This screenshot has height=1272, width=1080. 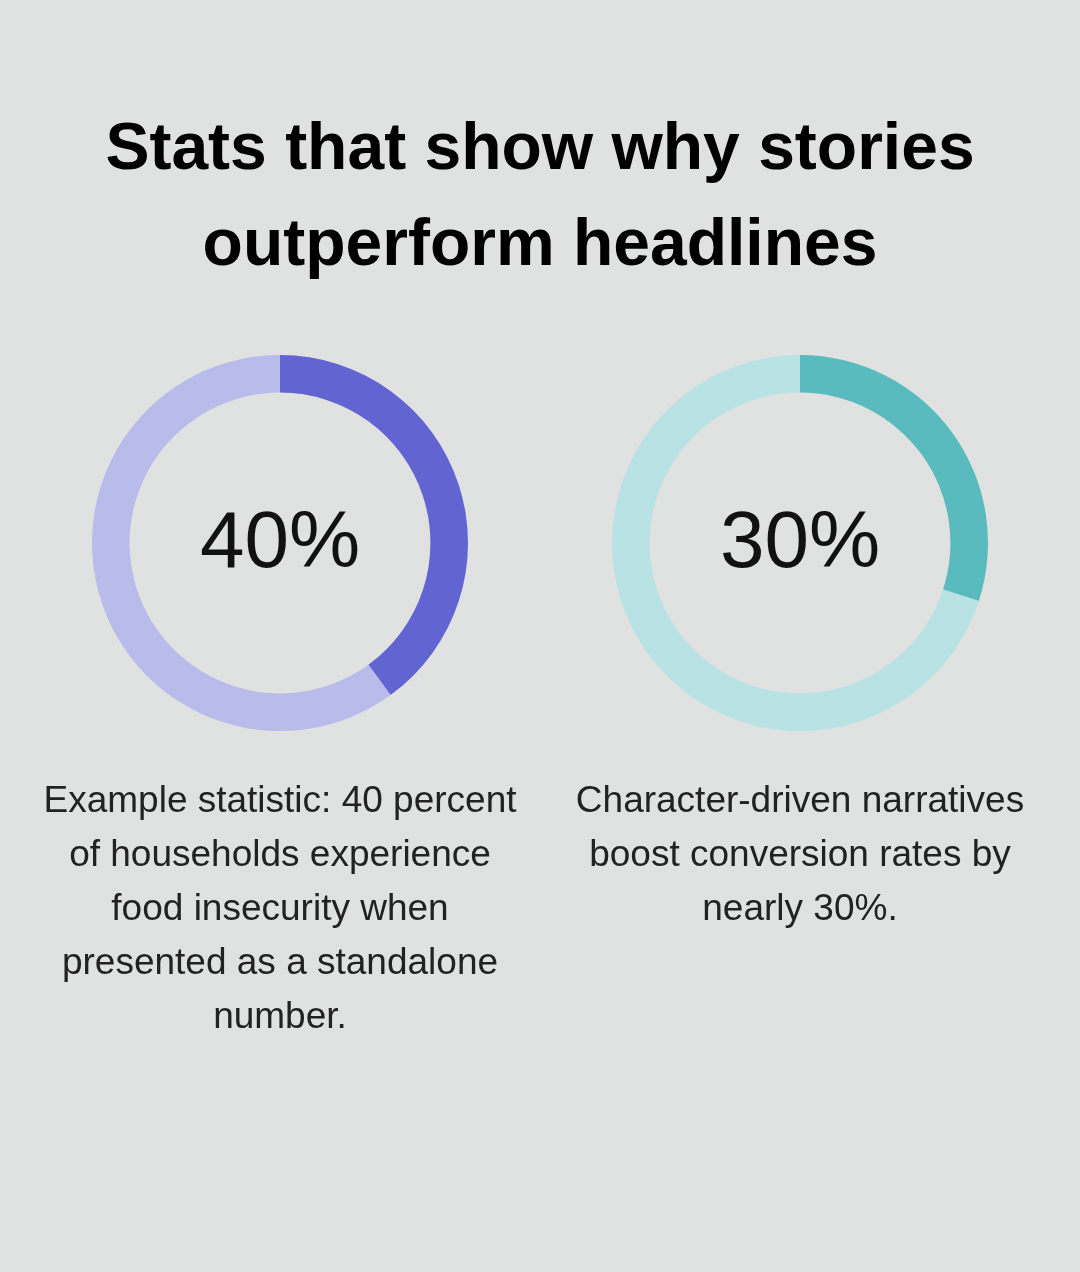 What do you see at coordinates (800, 540) in the screenshot?
I see `data-label: 30%` at bounding box center [800, 540].